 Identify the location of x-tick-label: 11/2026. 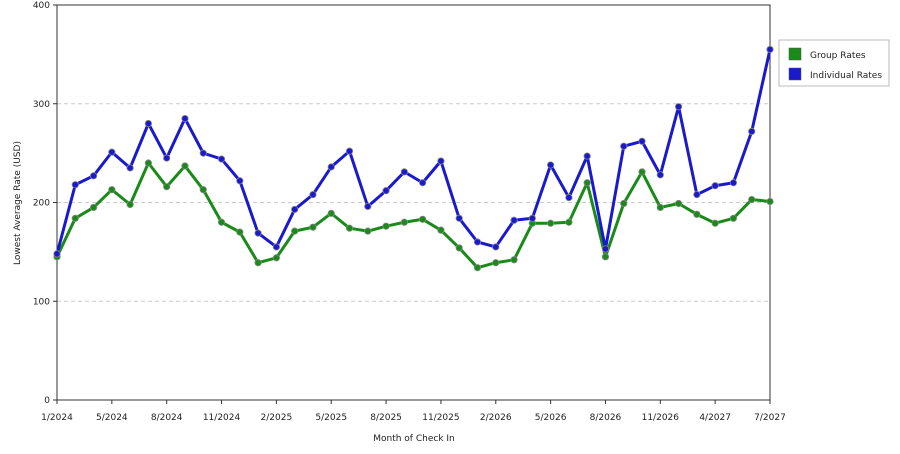
(661, 418).